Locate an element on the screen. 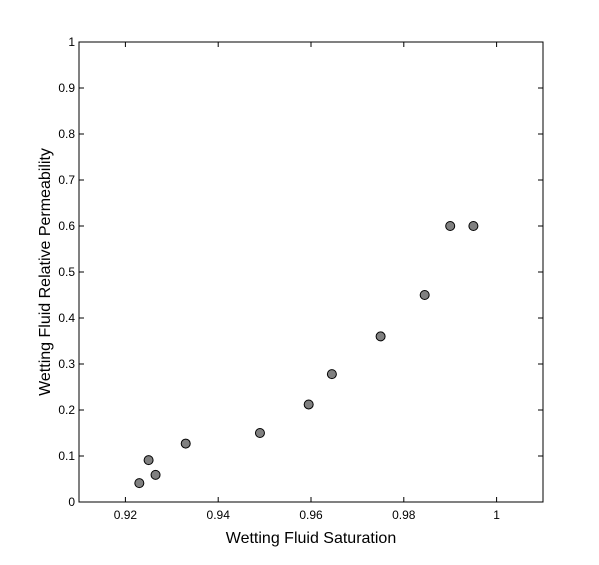 Image resolution: width=599 pixels, height=565 pixels. x-axis-label: Wetting Fluid Saturation is located at coordinates (311, 538).